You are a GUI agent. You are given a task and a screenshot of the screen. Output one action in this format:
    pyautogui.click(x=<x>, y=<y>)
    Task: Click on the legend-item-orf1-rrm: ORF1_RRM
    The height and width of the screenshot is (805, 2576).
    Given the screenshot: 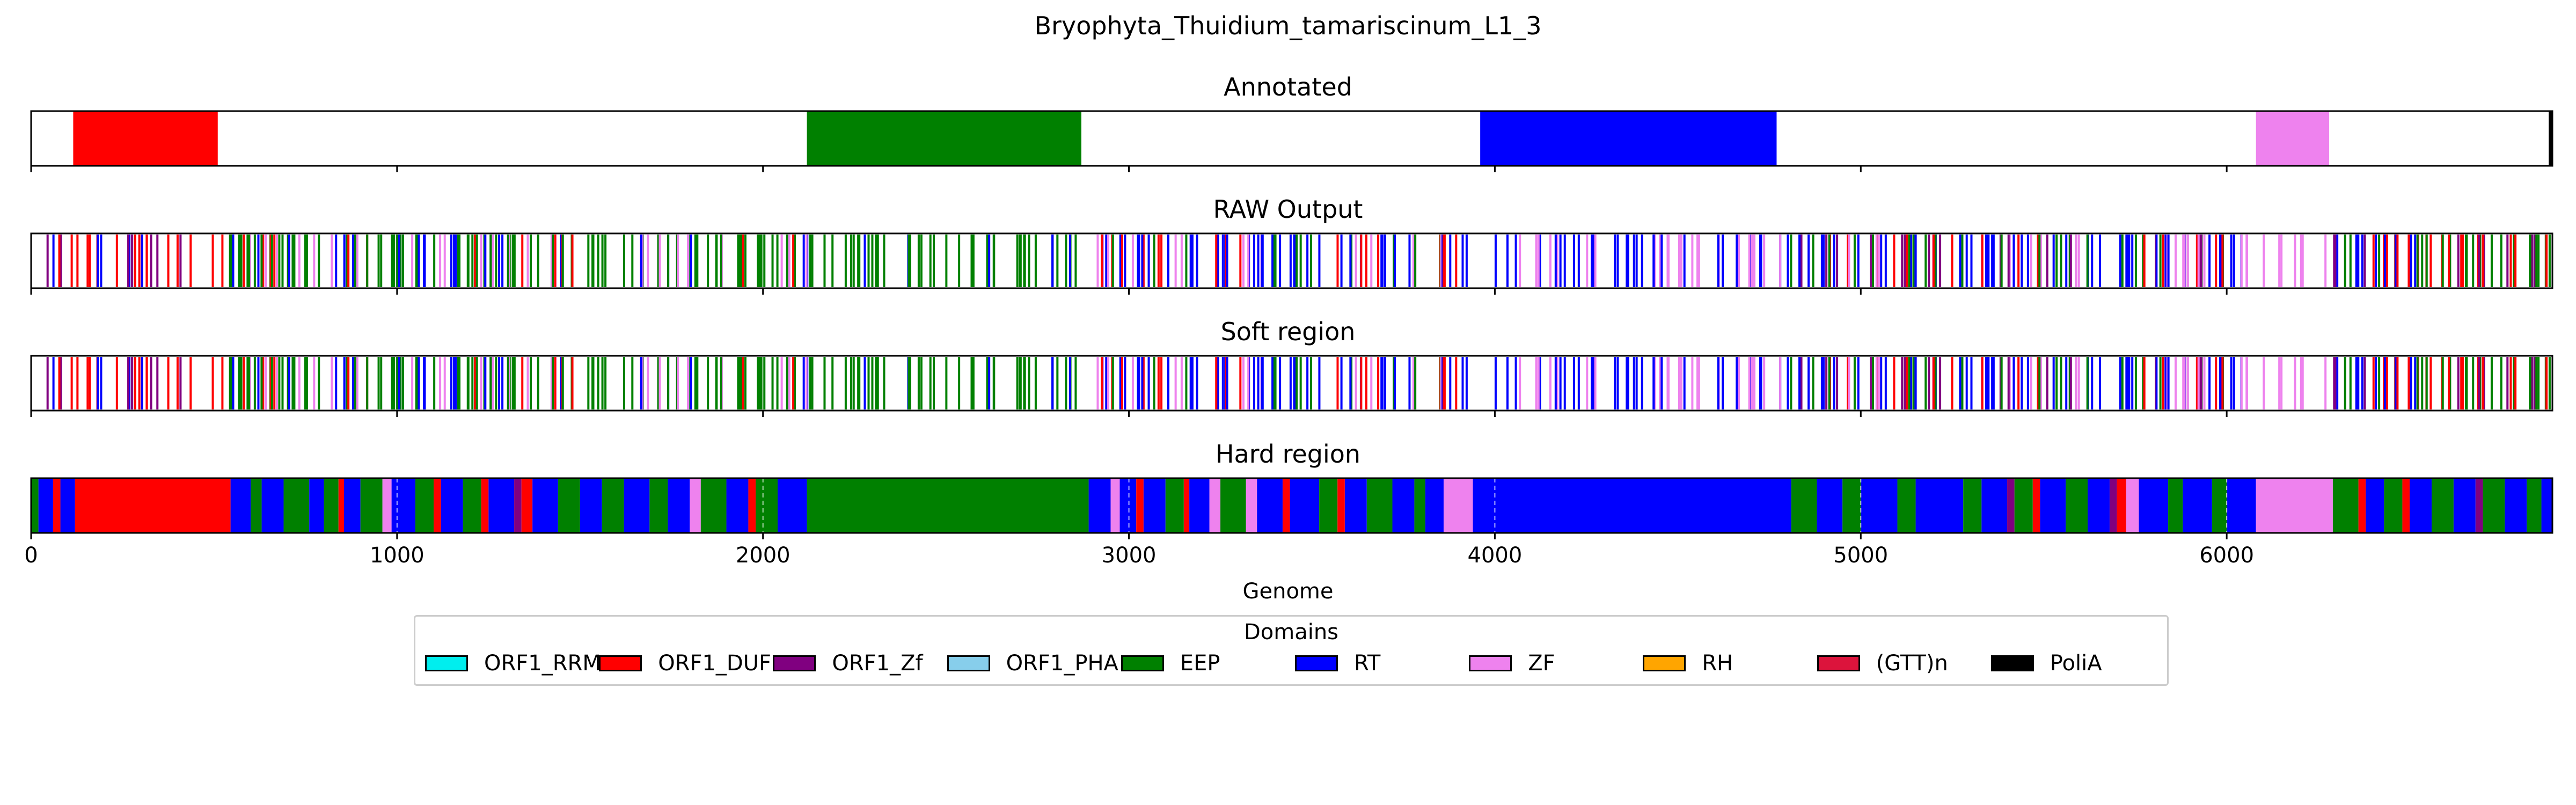 What is the action you would take?
    pyautogui.click(x=513, y=663)
    